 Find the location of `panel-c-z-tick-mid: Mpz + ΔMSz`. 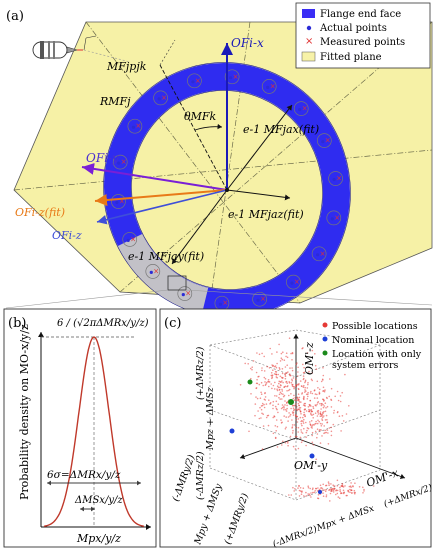

panel-c-z-tick-mid: Mpz + ΔMSz is located at coordinates (210, 418).